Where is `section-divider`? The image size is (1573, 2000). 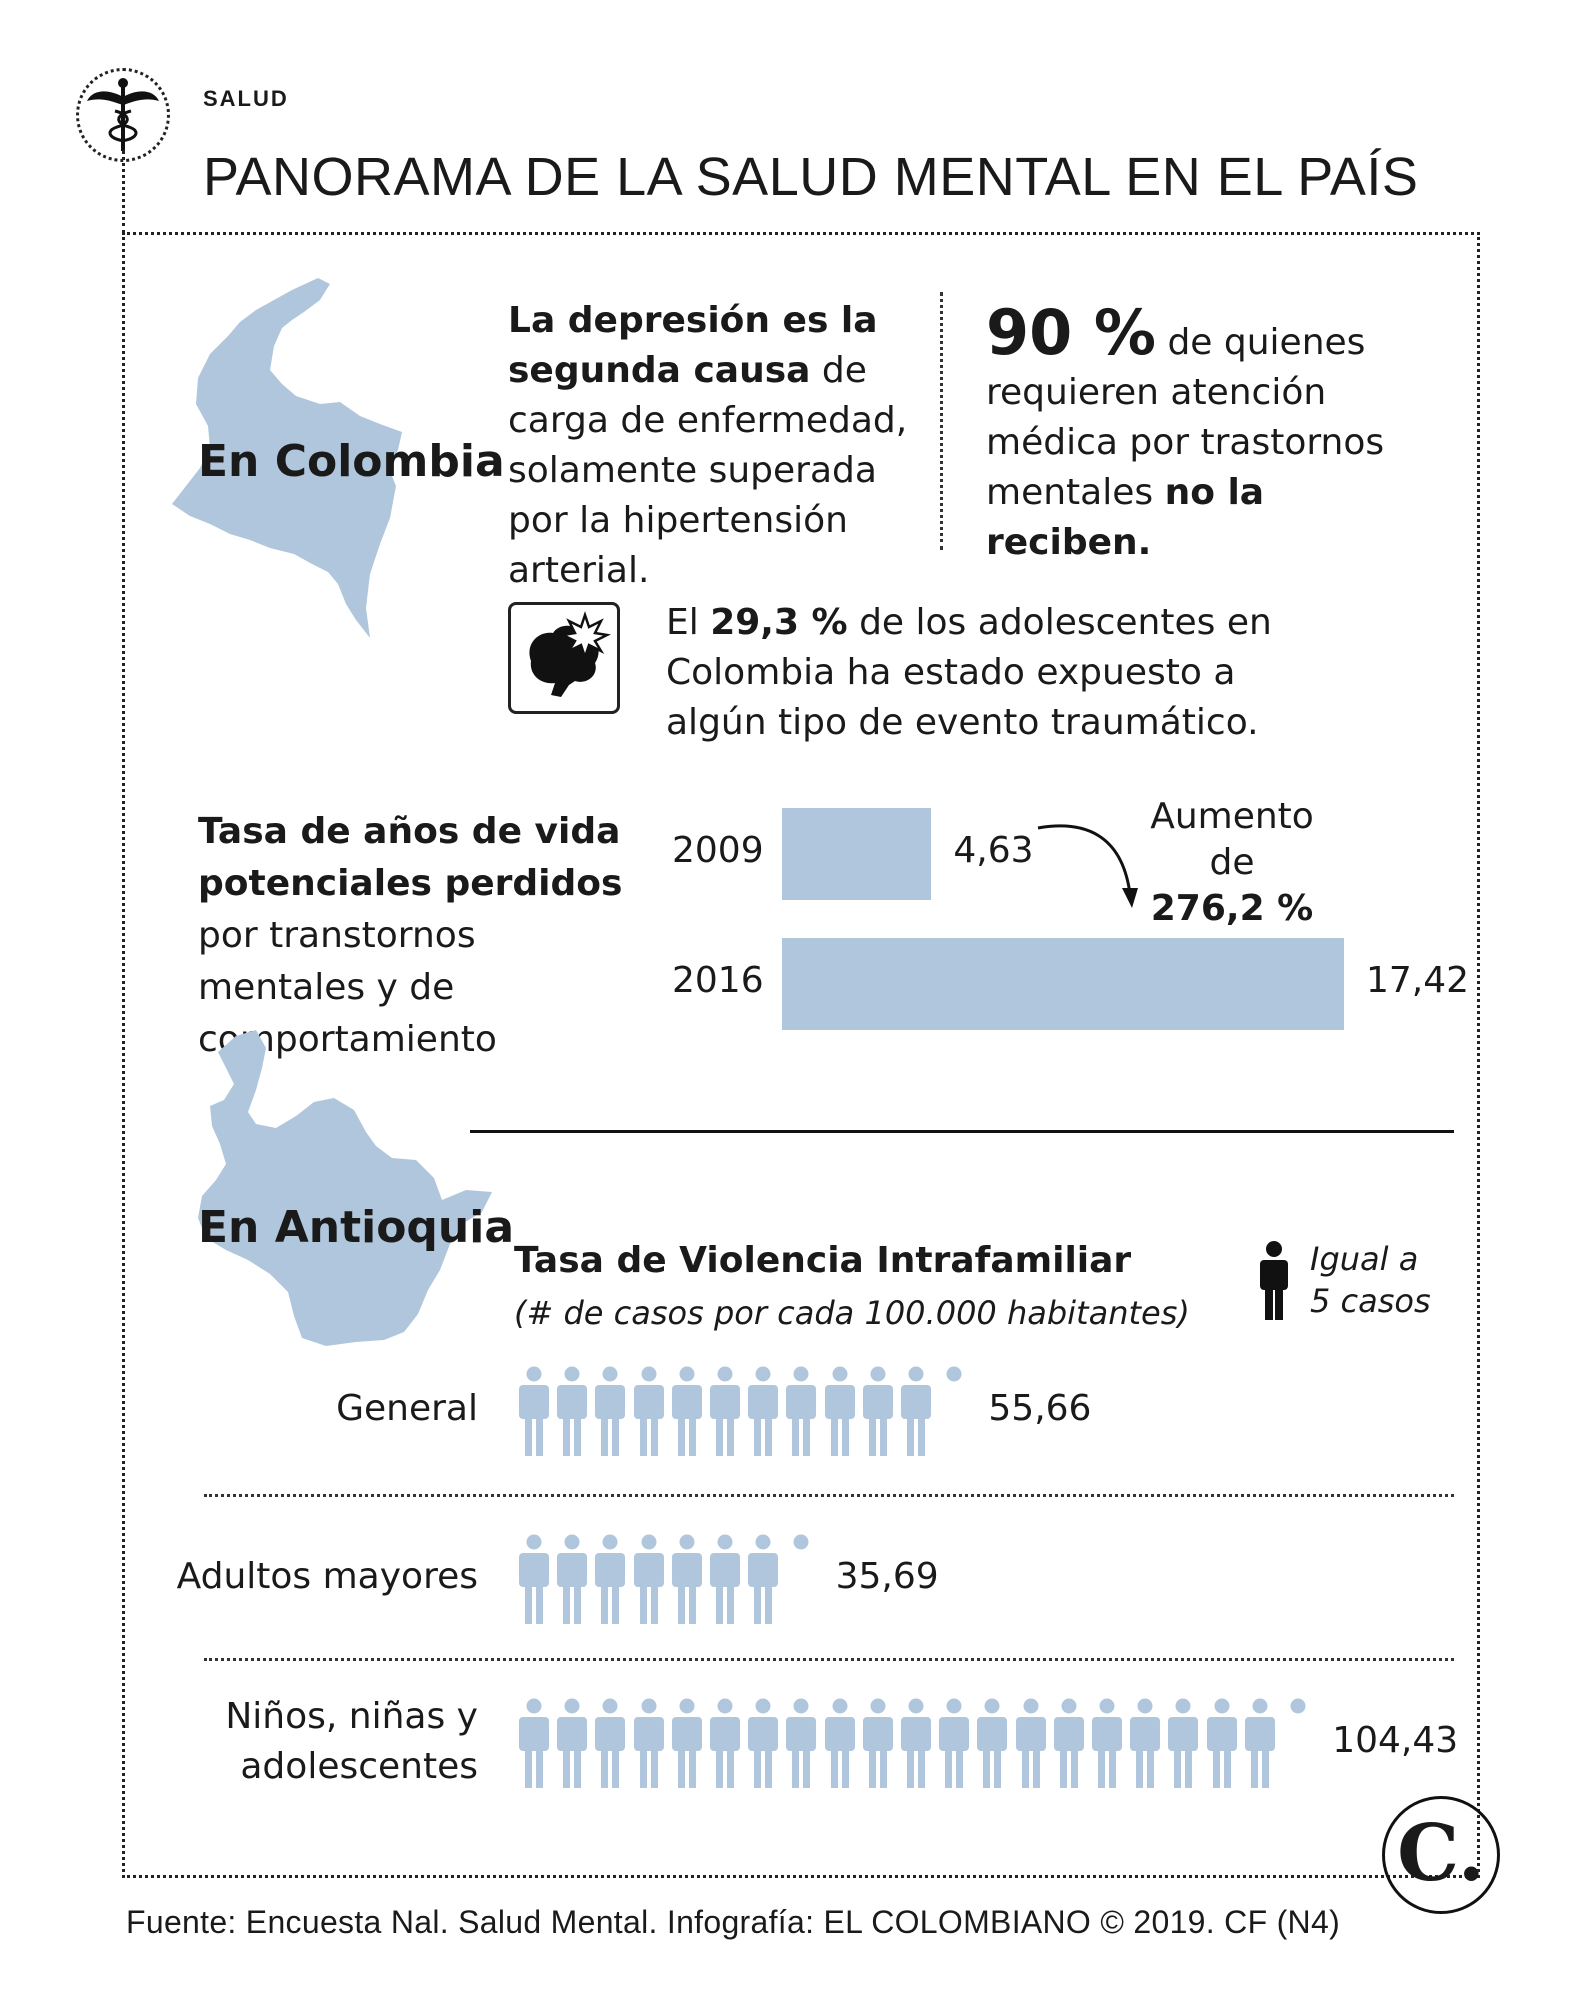 section-divider is located at coordinates (962, 1131).